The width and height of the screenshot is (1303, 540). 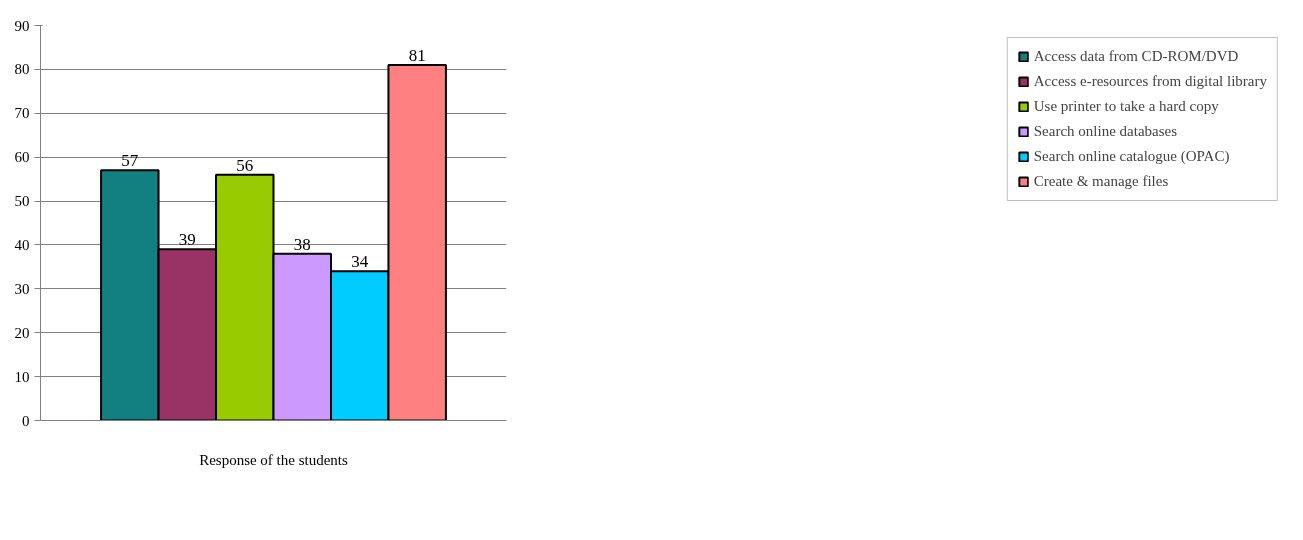 I want to click on data-label: 81, so click(x=417, y=55).